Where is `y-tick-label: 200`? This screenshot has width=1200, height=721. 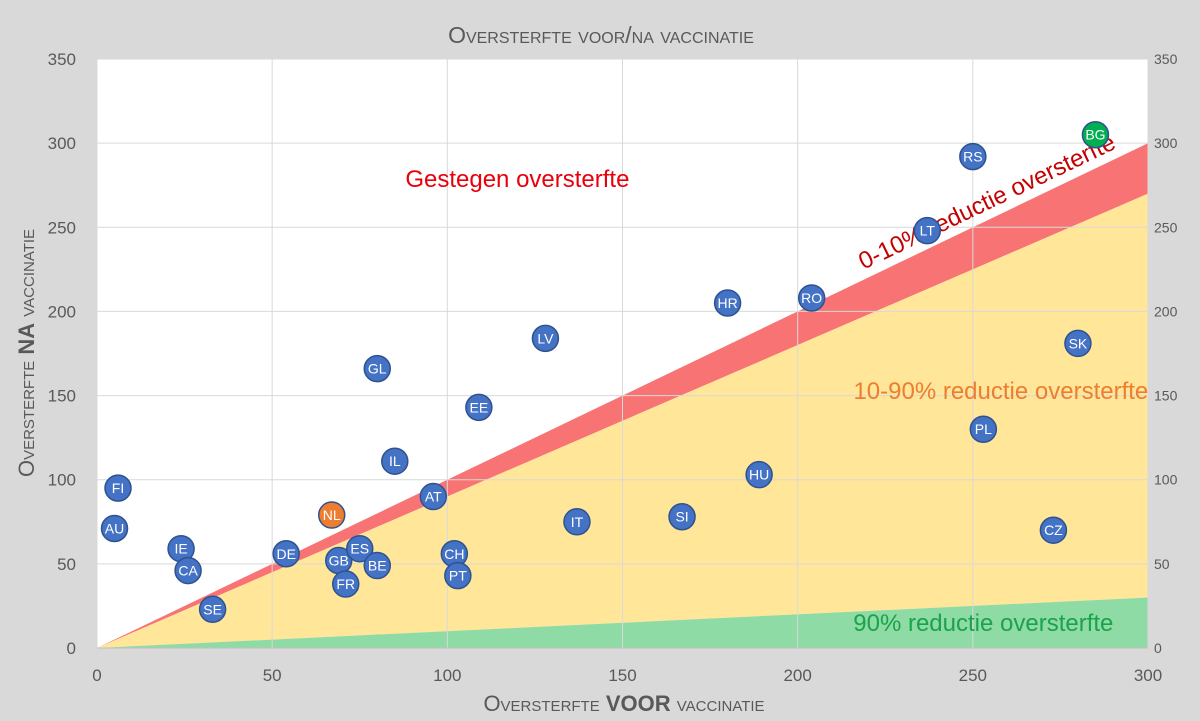
y-tick-label: 200 is located at coordinates (62, 311).